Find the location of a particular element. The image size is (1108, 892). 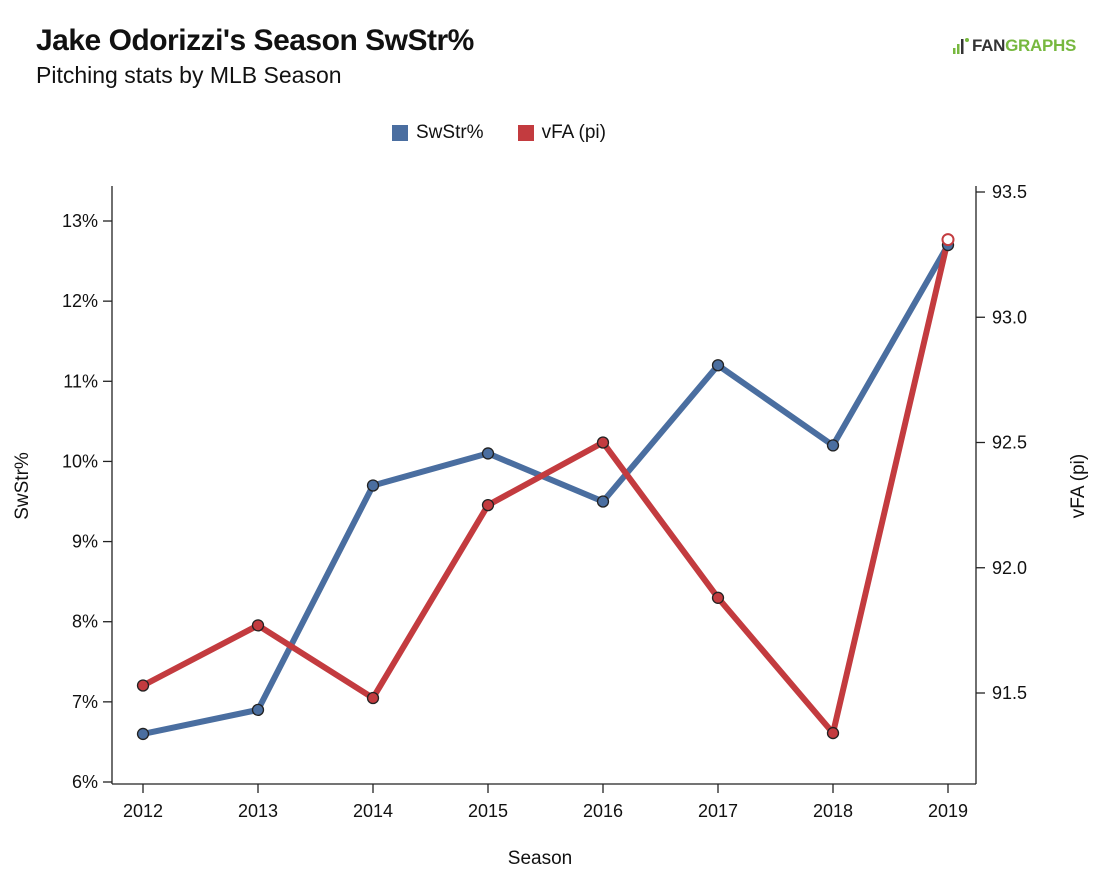

logo-text-graphs: GRAPHS is located at coordinates (1041, 45).